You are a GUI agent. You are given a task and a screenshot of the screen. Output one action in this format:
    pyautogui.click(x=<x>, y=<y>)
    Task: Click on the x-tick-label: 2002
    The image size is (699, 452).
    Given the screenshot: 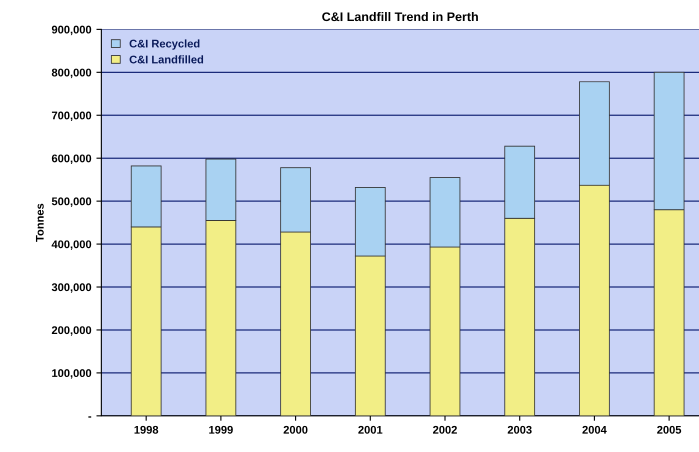 What is the action you would take?
    pyautogui.click(x=445, y=430)
    